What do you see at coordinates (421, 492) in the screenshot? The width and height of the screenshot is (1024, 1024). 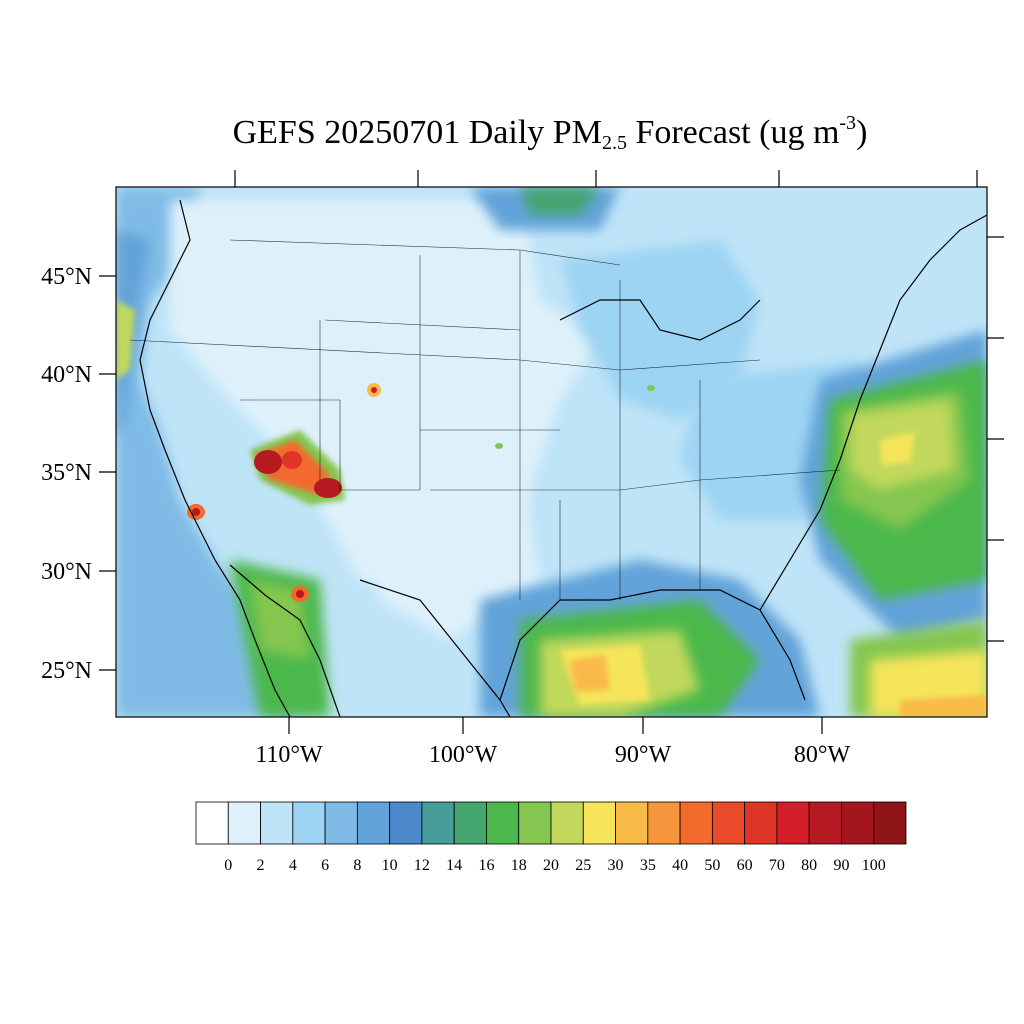 I see `fire-hotspots` at bounding box center [421, 492].